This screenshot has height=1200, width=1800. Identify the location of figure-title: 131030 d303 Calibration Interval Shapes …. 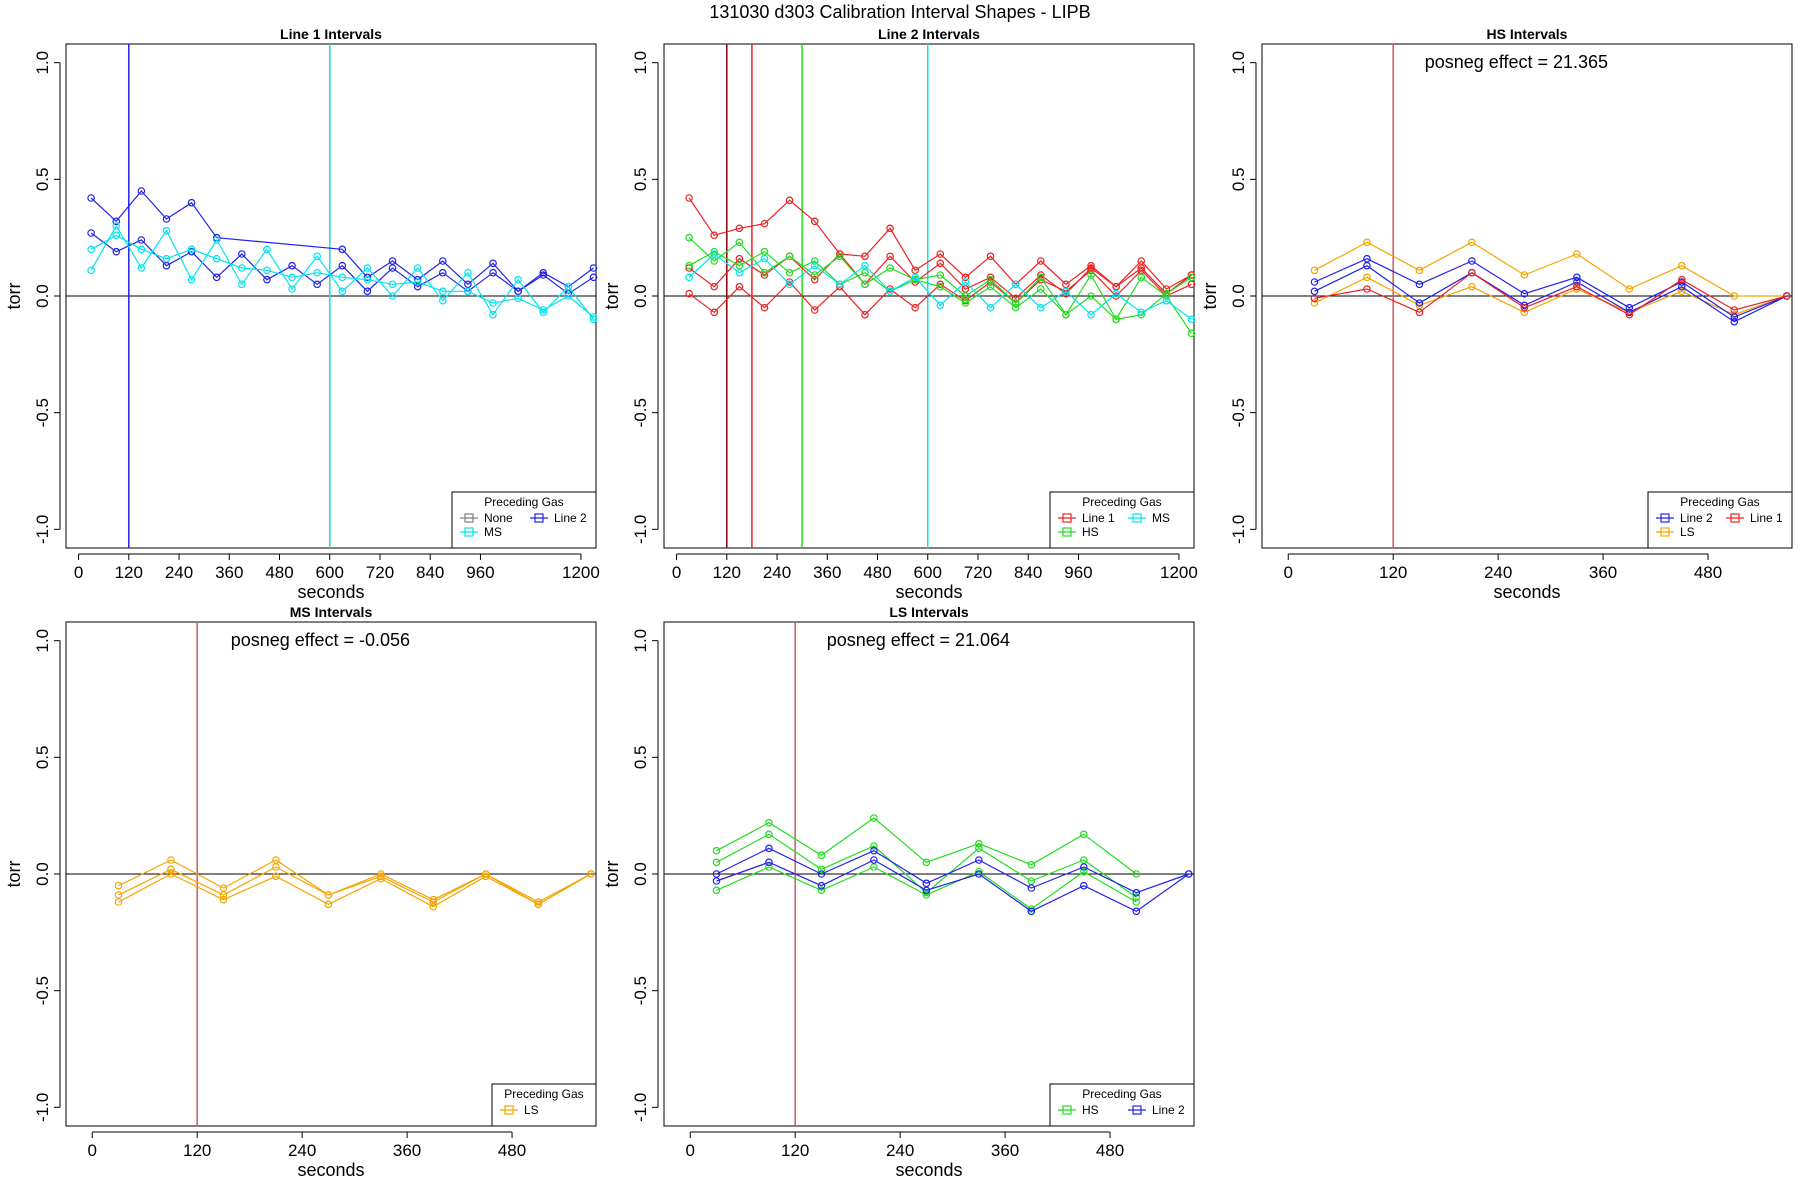
(899, 12).